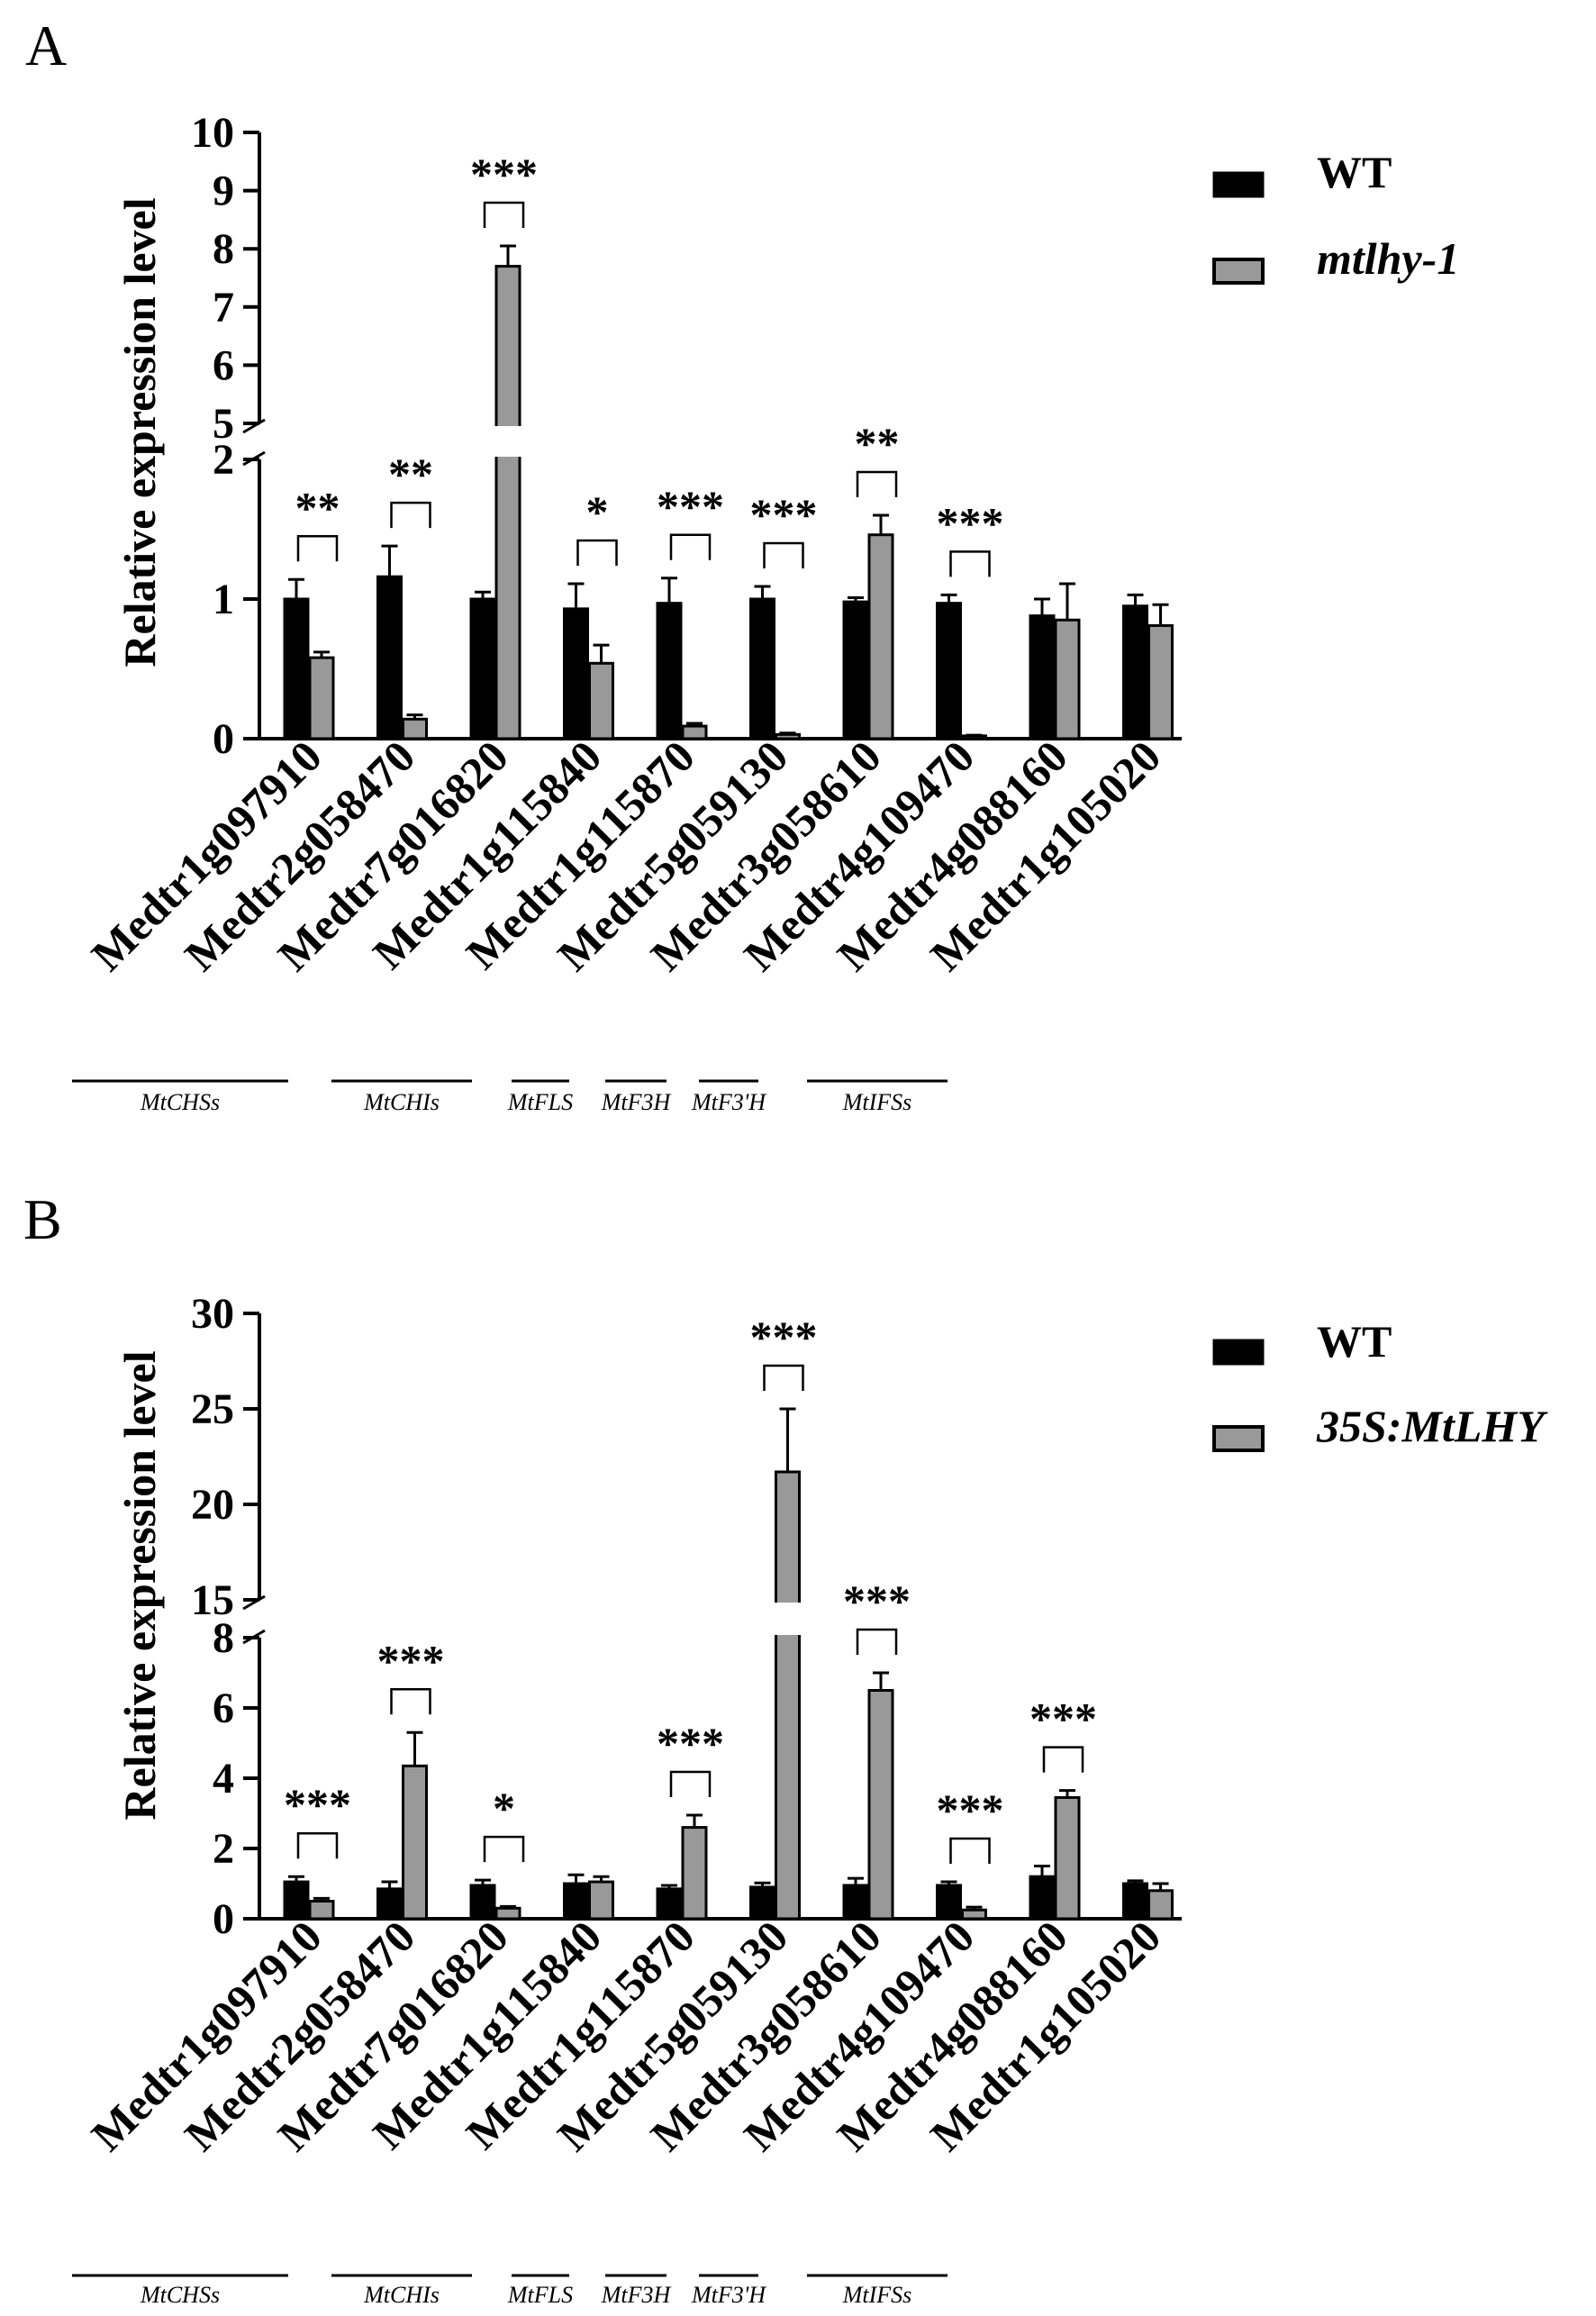  Describe the element at coordinates (212, 1314) in the screenshot. I see `y-tick-label: 30` at that location.